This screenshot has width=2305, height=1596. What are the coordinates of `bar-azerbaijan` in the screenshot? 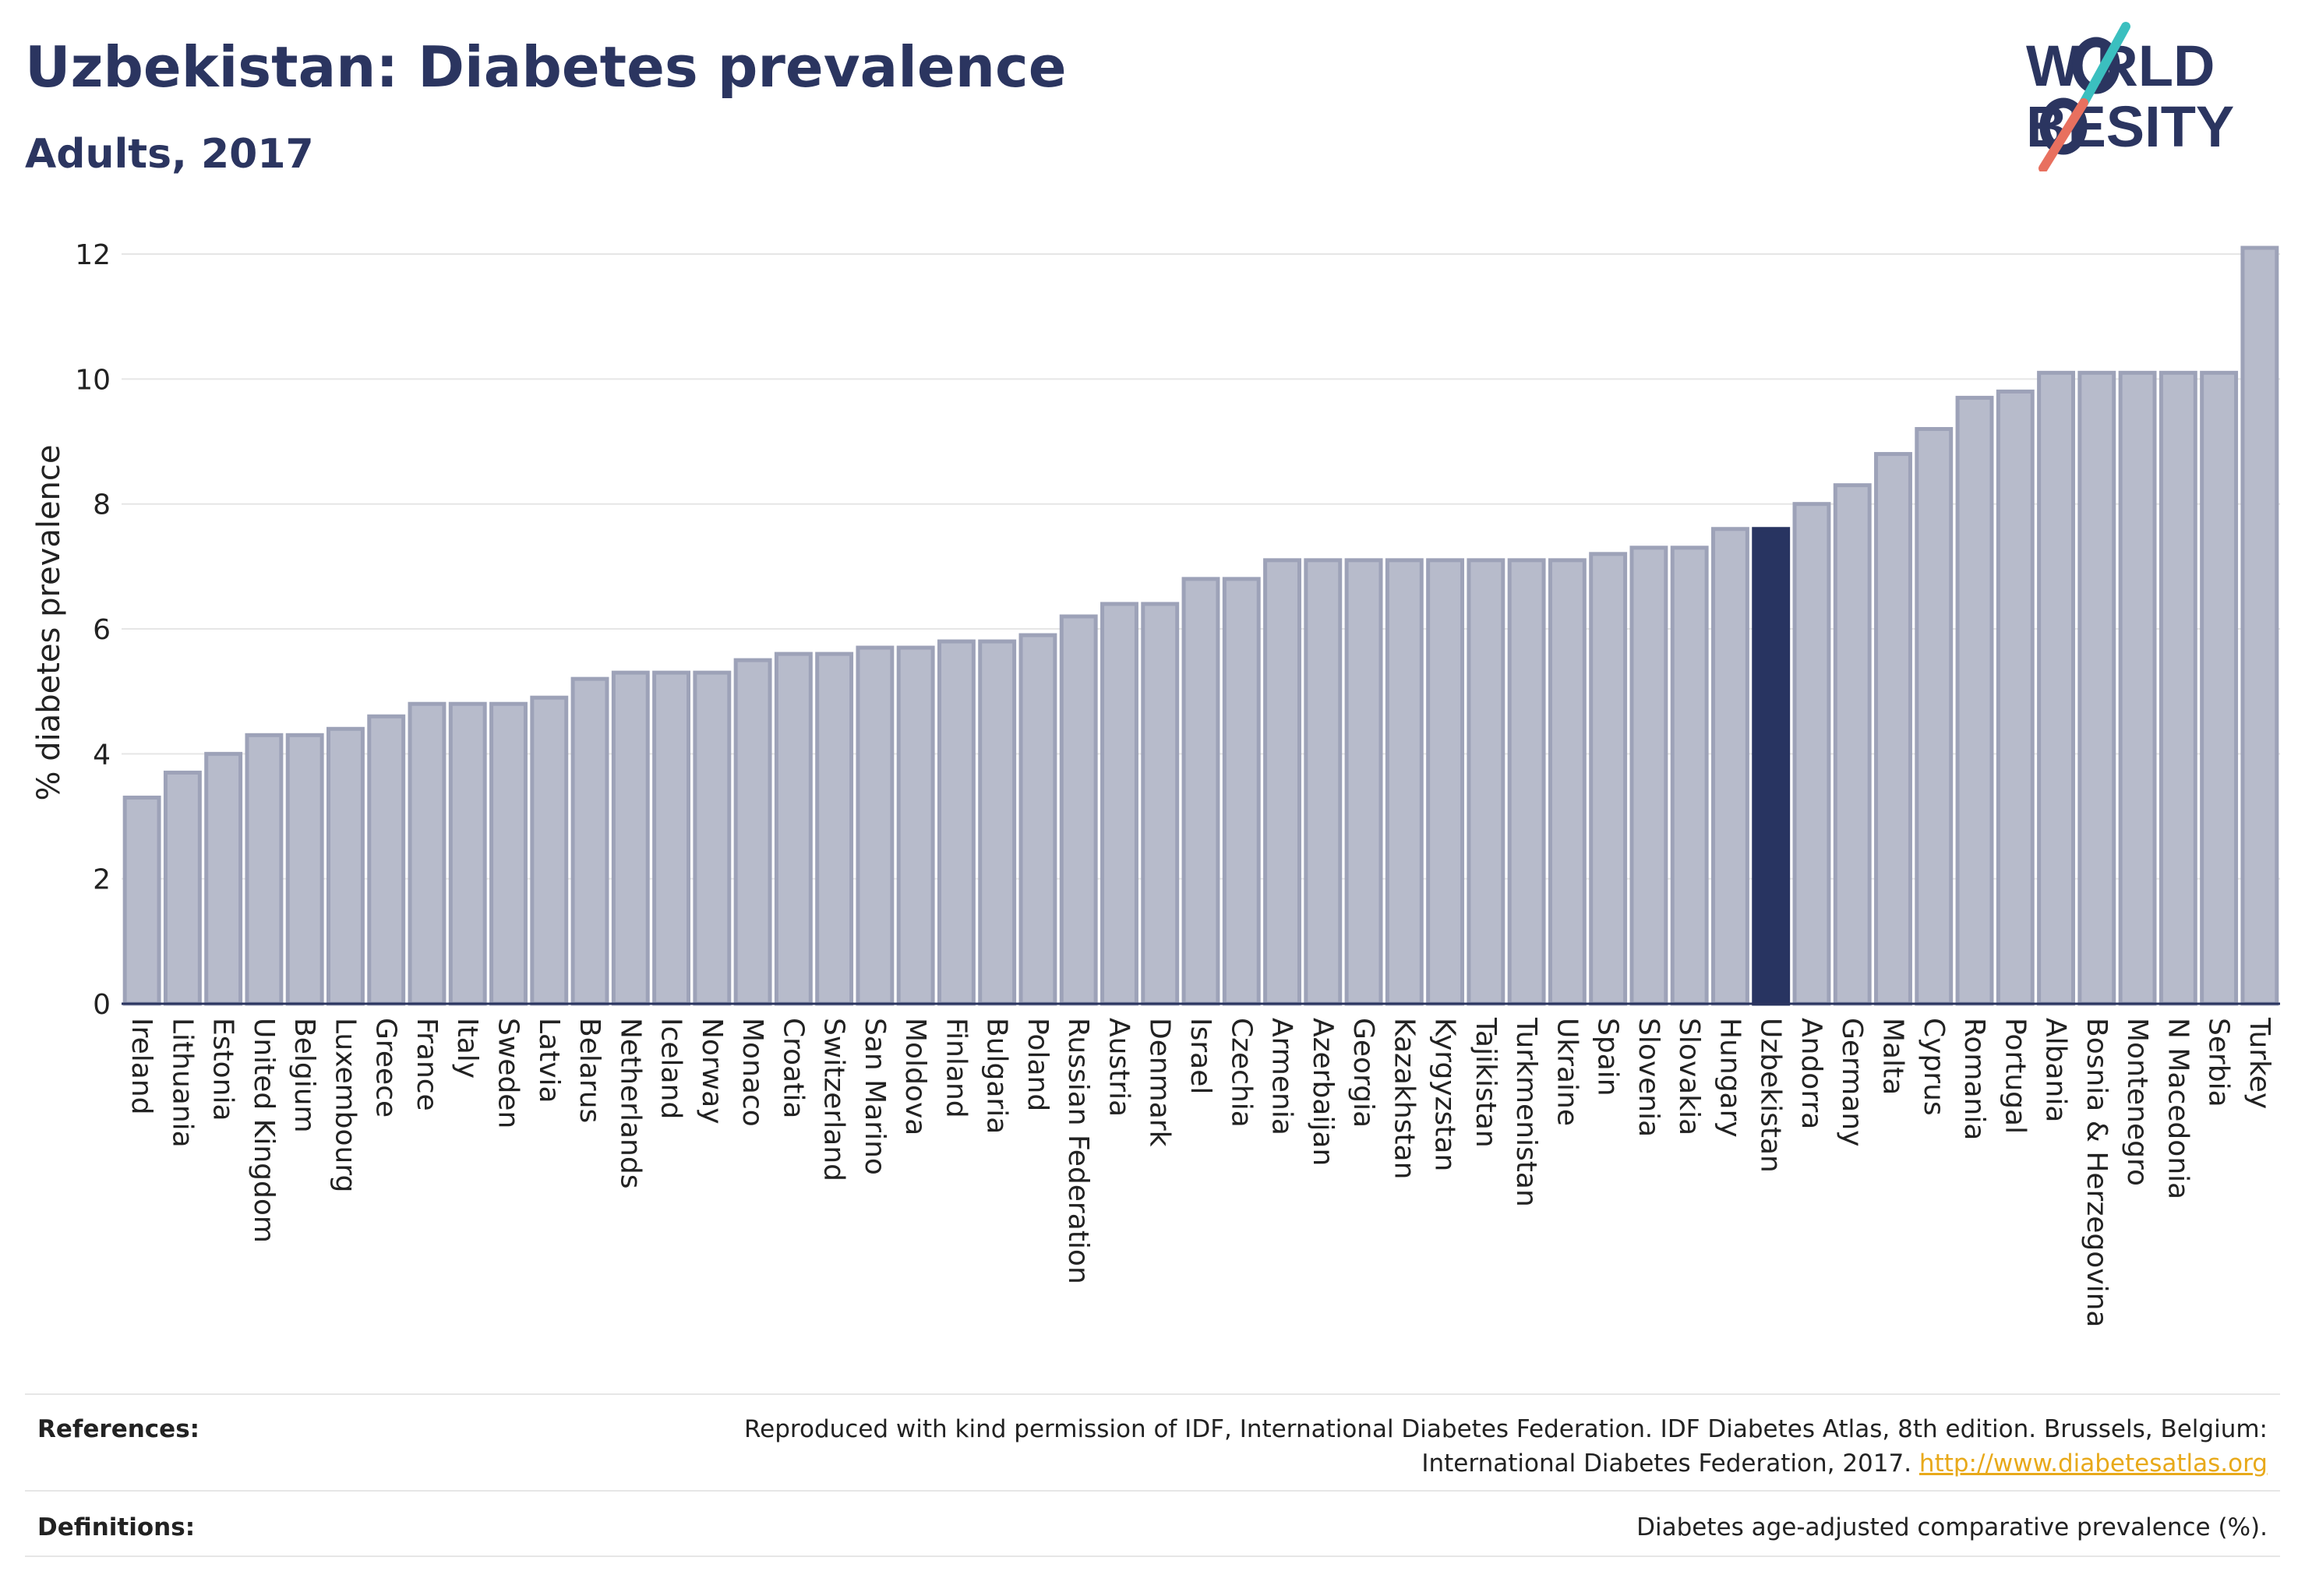 It's located at (1323, 782).